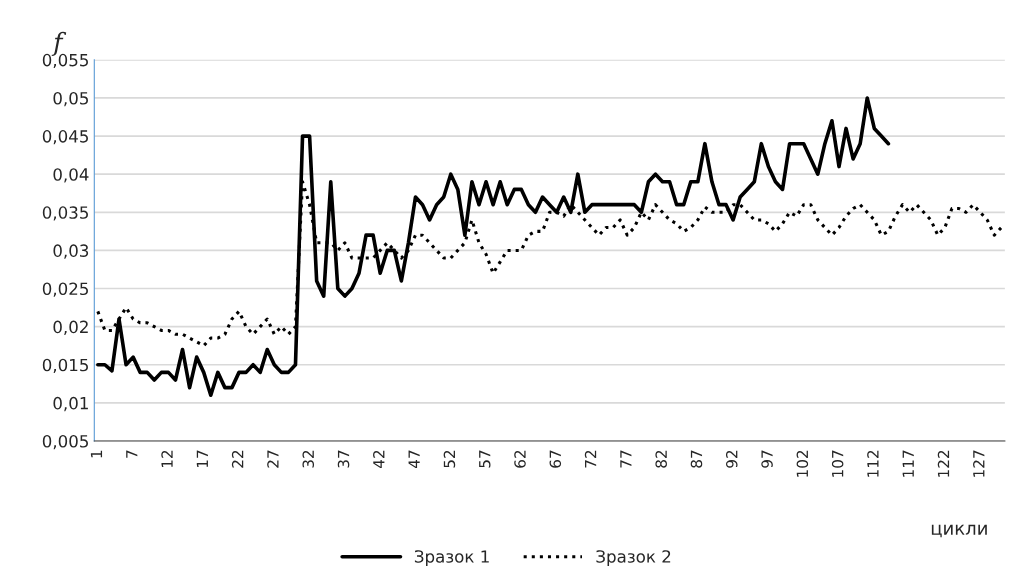 The height and width of the screenshot is (581, 1014). I want to click on x-tick-label: 67, so click(555, 459).